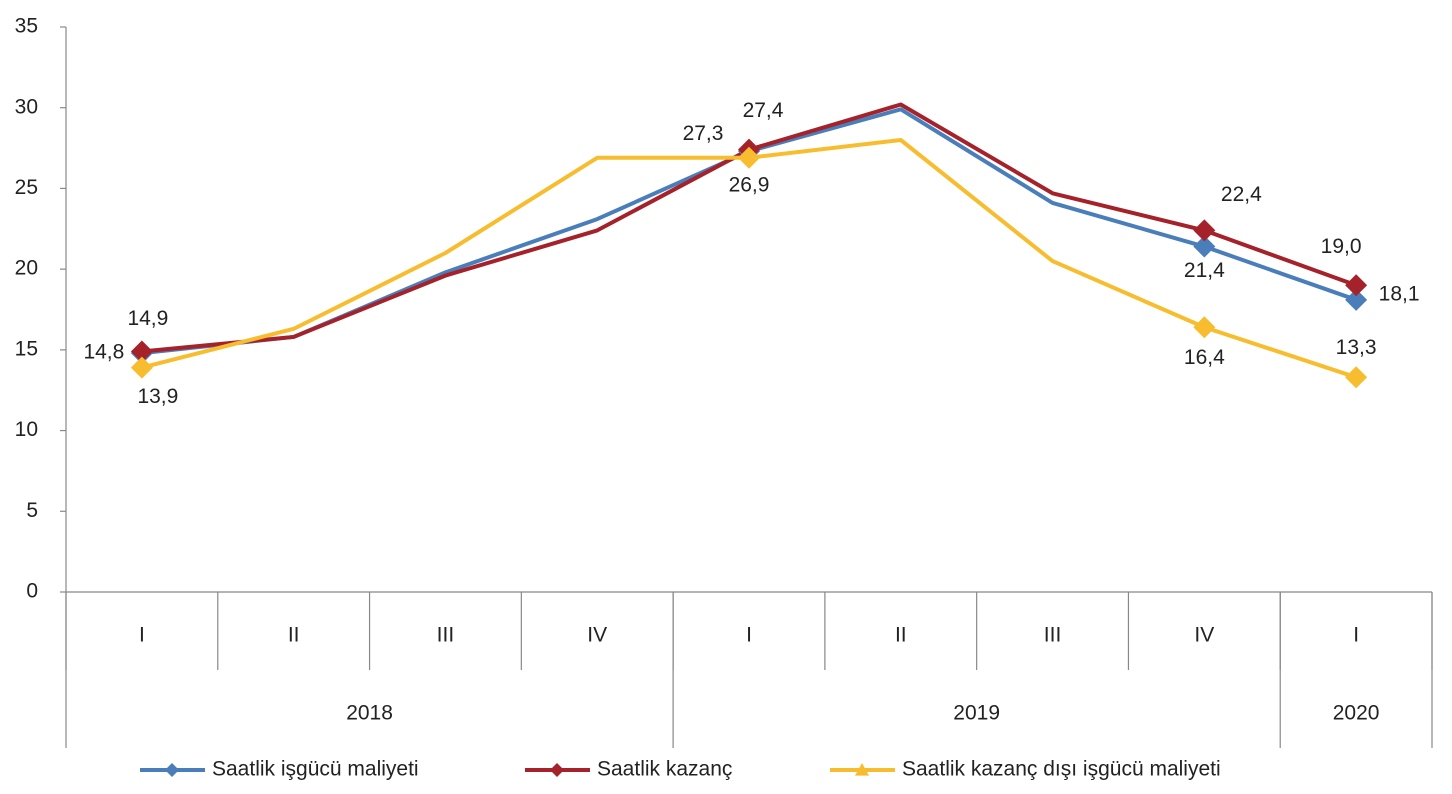  What do you see at coordinates (703, 133) in the screenshot?
I see `data-label: 27,3` at bounding box center [703, 133].